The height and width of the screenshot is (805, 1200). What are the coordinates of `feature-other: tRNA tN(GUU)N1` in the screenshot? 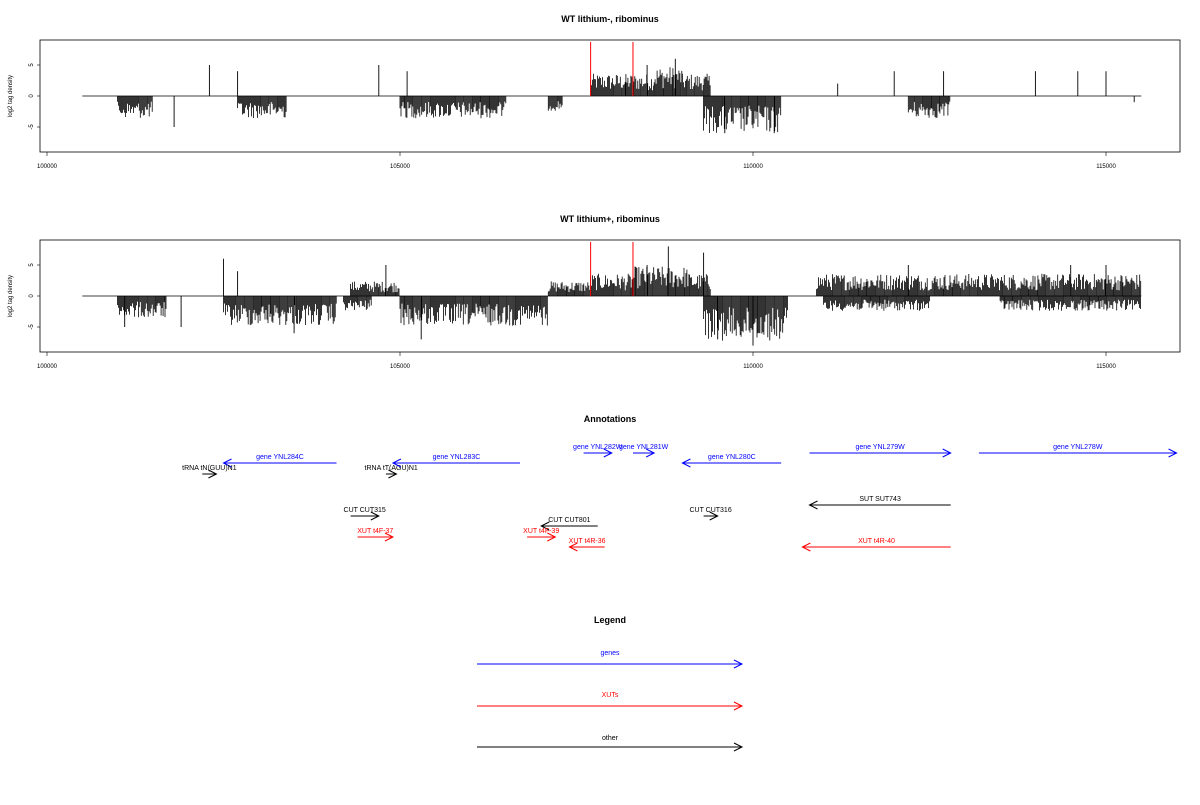 It's located at (209, 472).